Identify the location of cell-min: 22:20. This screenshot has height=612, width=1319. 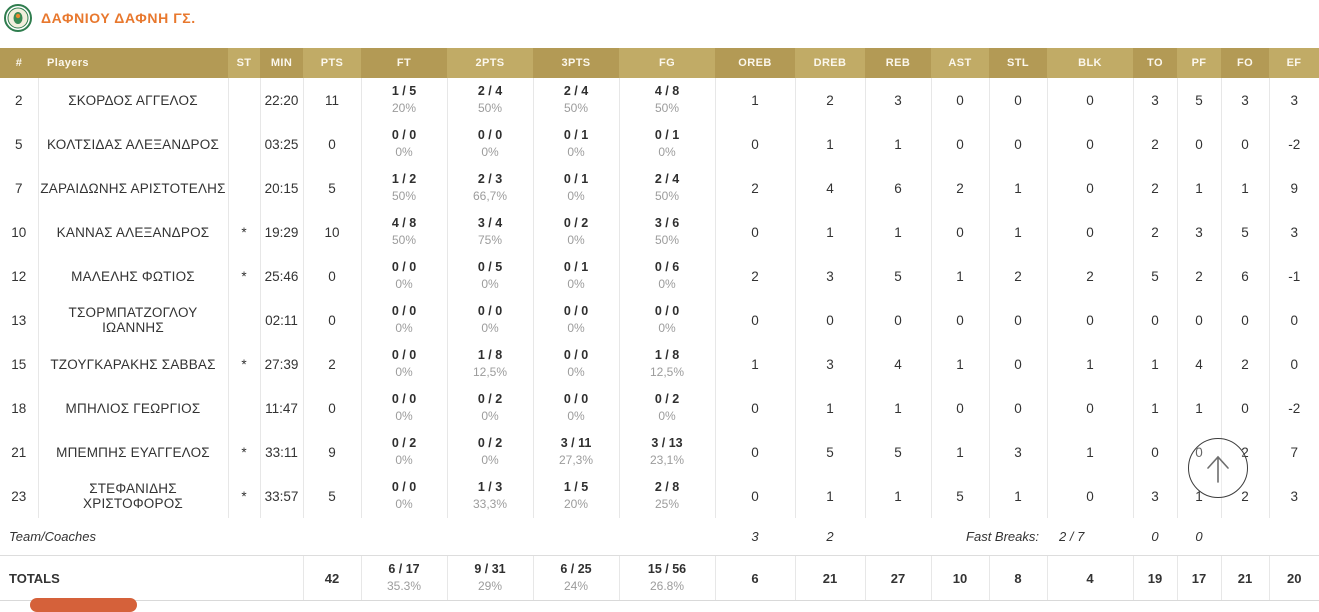
(281, 100).